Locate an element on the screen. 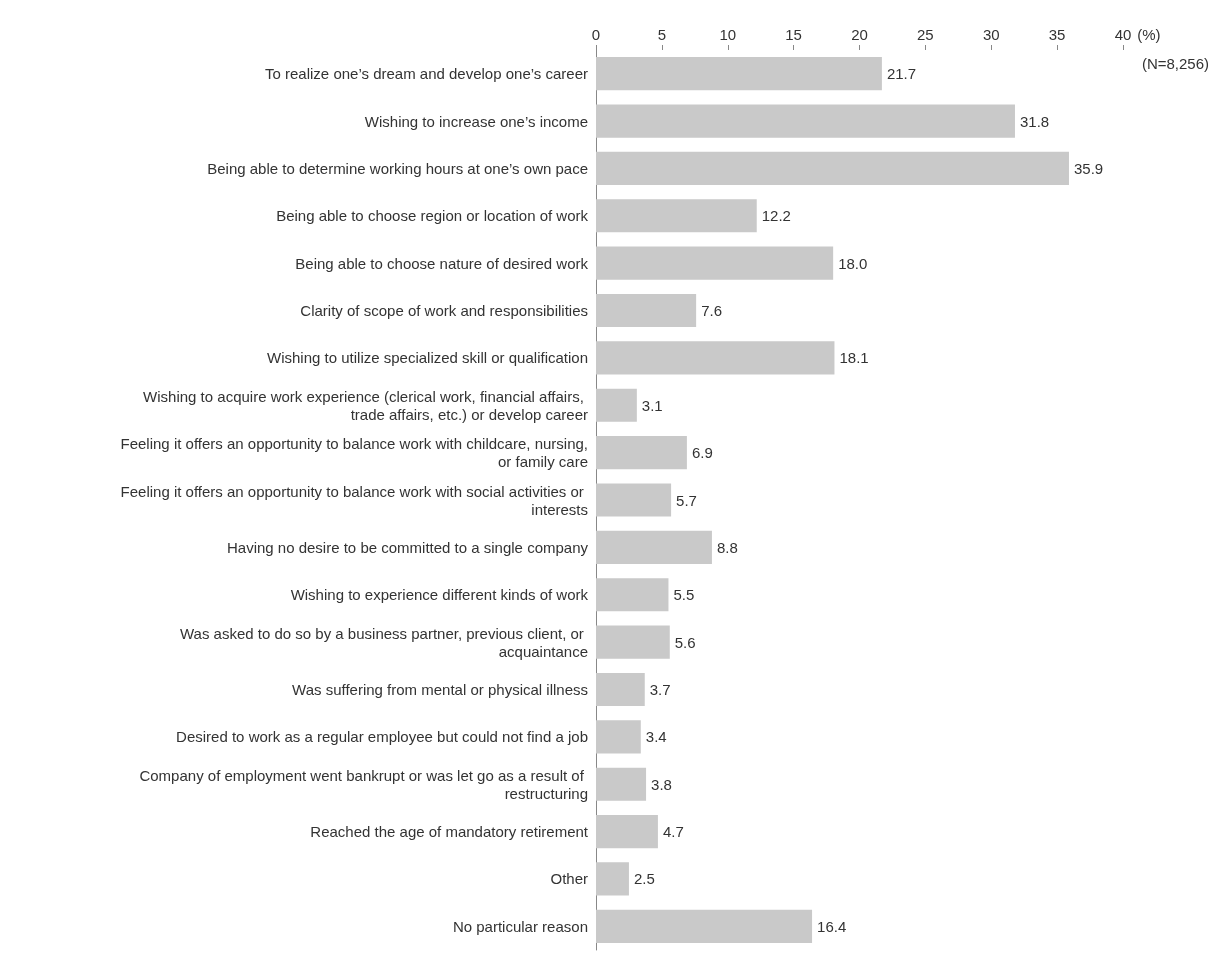 The width and height of the screenshot is (1221, 967). y-tick-label: Wishing to experience different kinds of work is located at coordinates (439, 595).